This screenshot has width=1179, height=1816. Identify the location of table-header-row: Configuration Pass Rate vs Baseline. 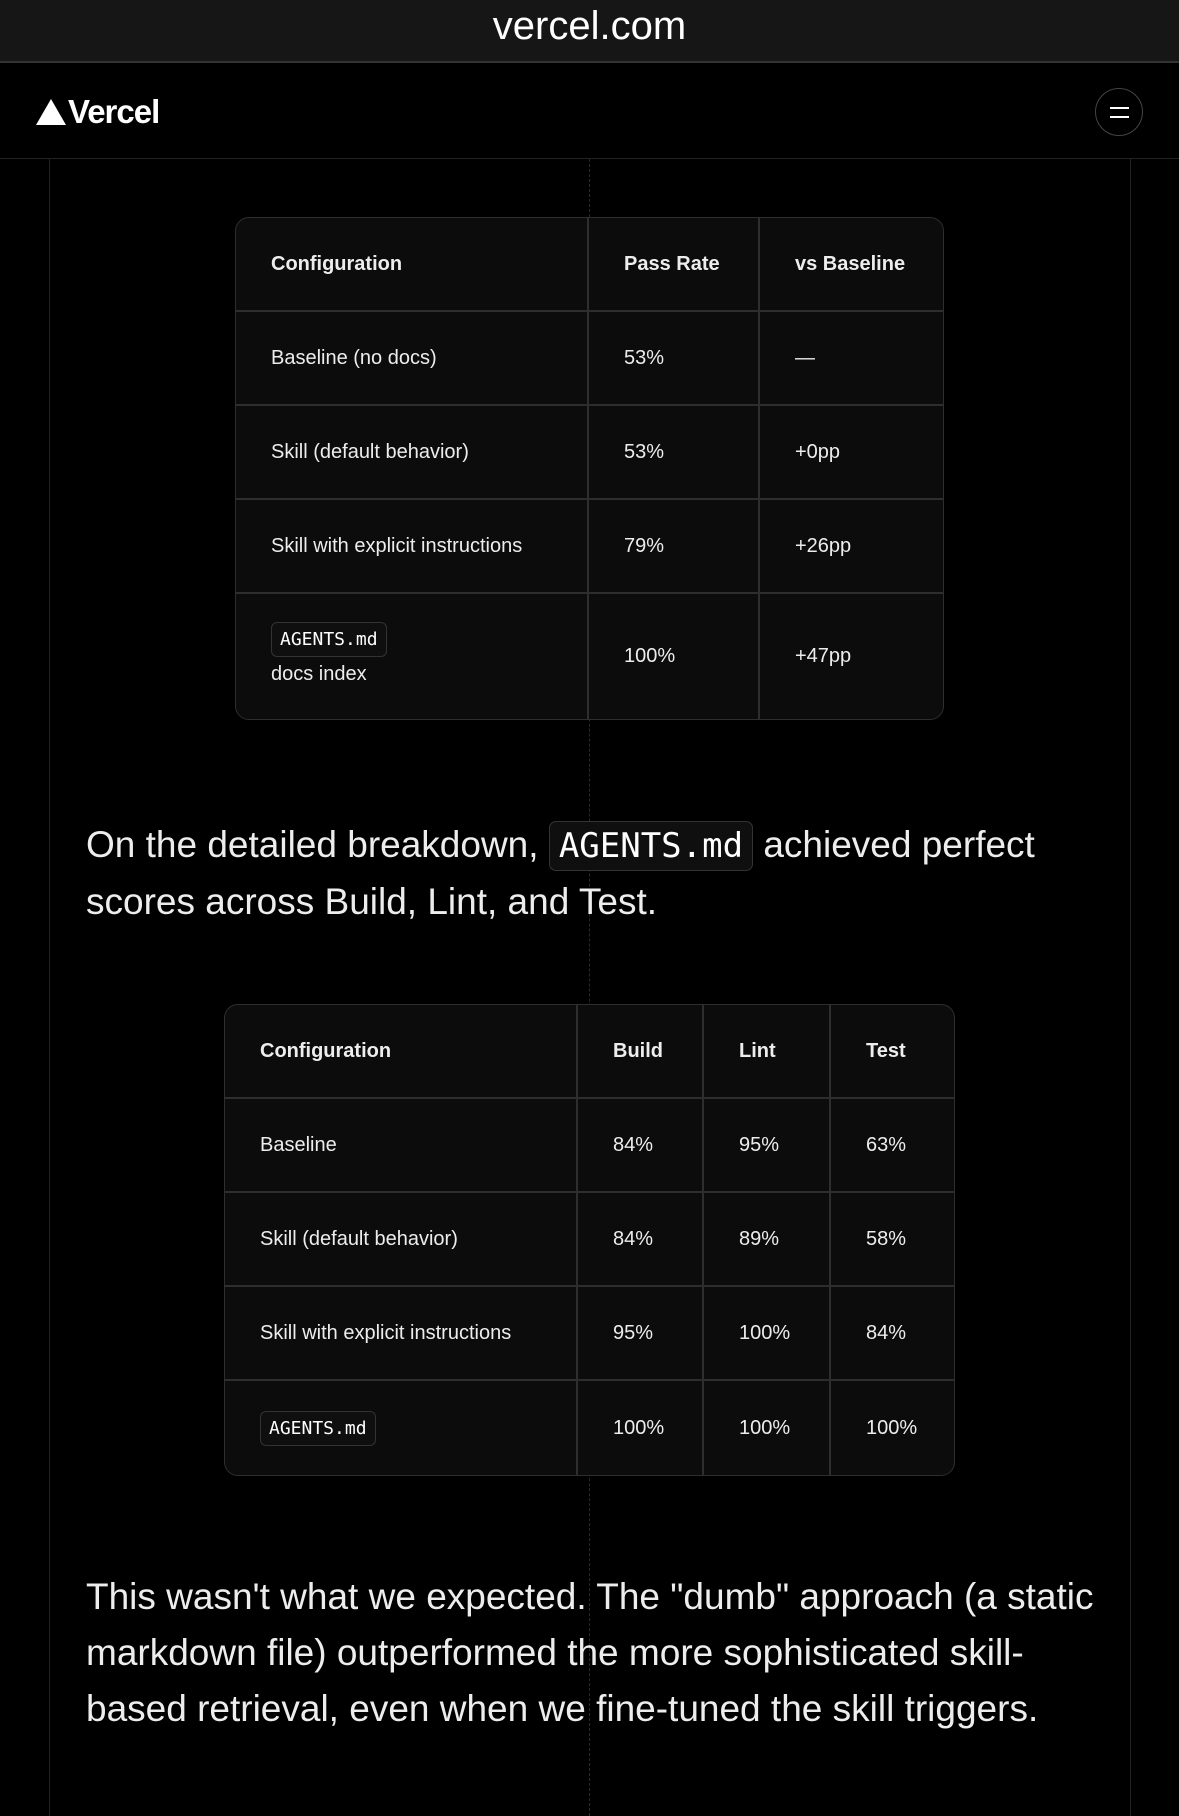
(589, 265).